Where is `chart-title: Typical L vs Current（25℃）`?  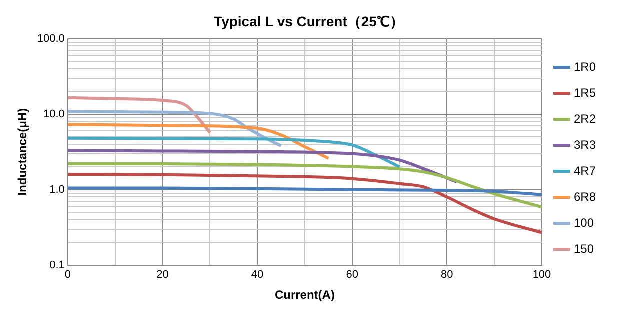
chart-title: Typical L vs Current（25℃） is located at coordinates (309, 21).